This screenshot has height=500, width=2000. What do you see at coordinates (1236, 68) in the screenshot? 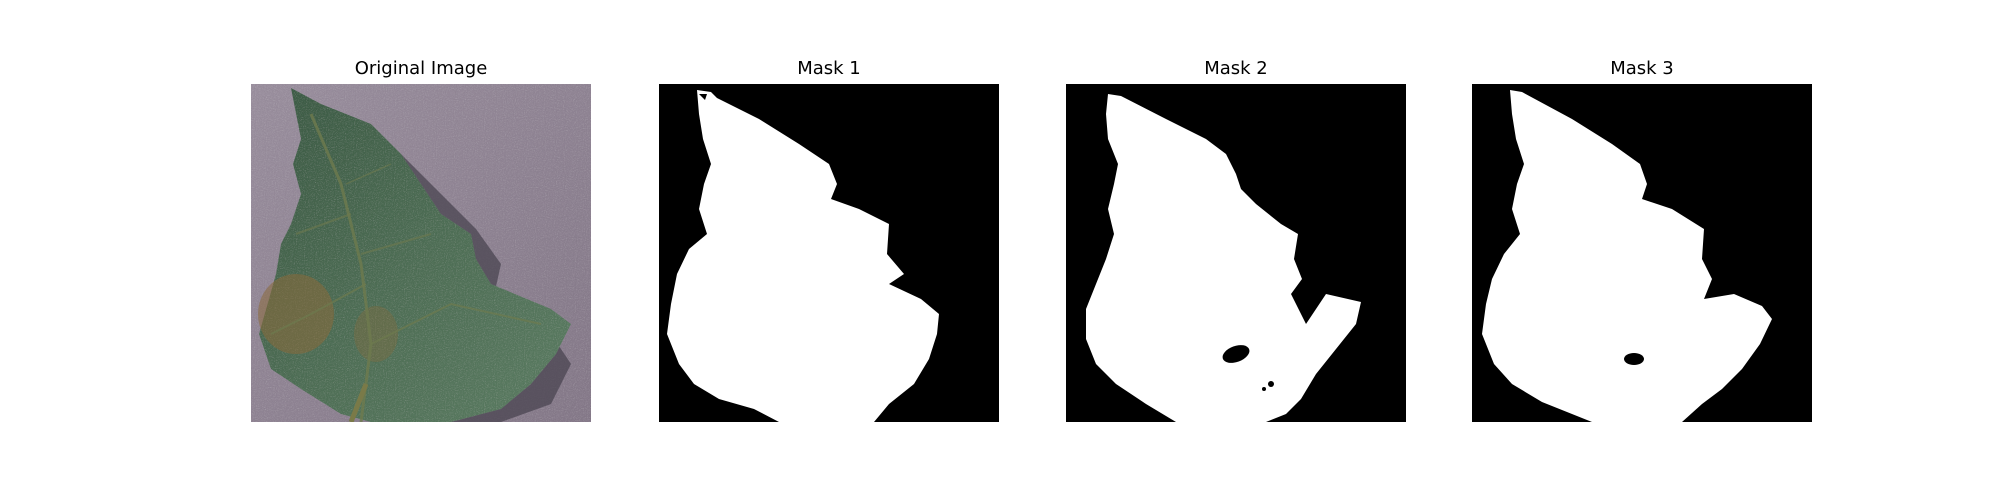
I see `panel-title: Mask 2` at bounding box center [1236, 68].